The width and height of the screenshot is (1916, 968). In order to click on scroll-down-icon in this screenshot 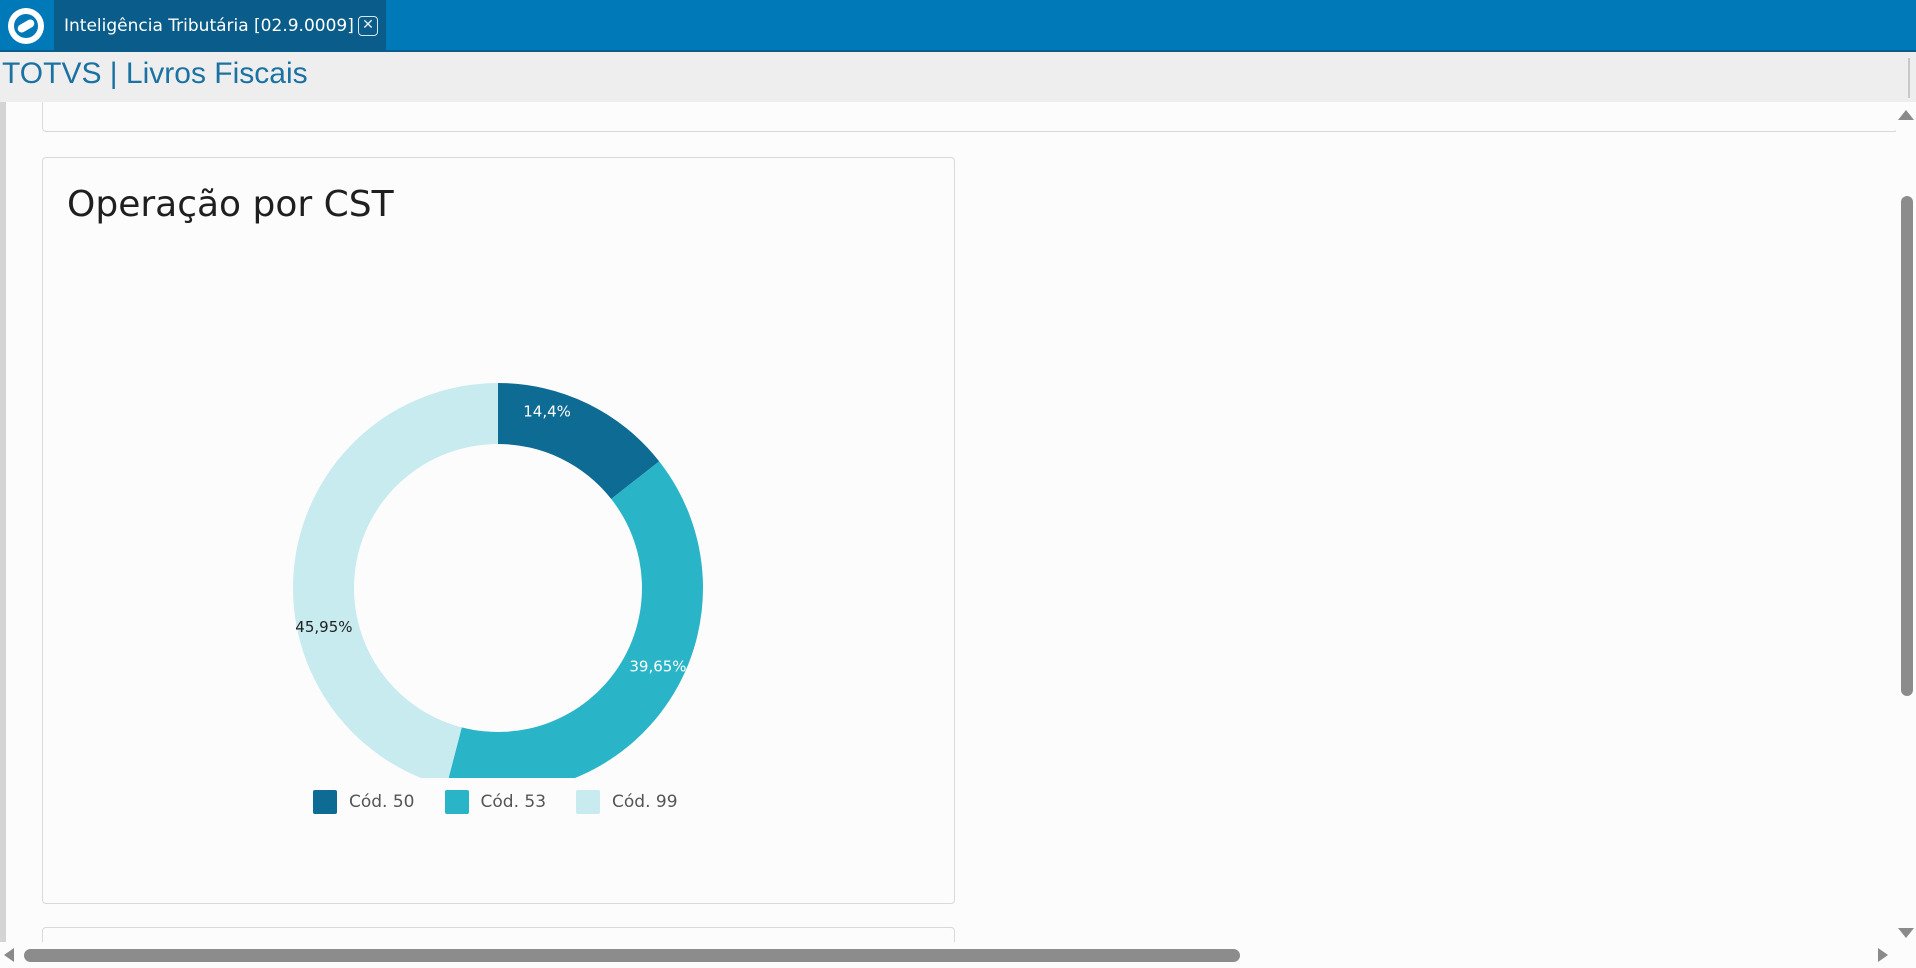, I will do `click(1906, 933)`.